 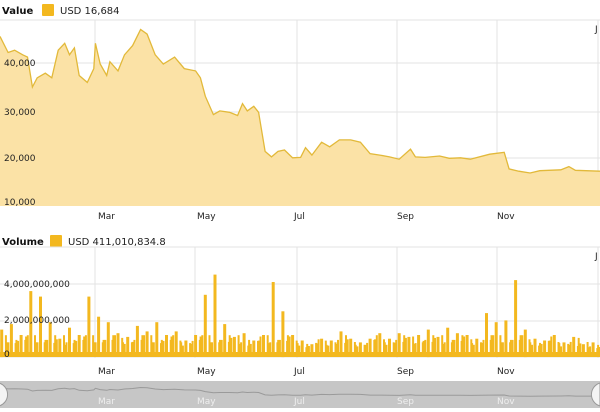 What do you see at coordinates (117, 242) in the screenshot?
I see `volume-legend-label: USD 411,010,834.8` at bounding box center [117, 242].